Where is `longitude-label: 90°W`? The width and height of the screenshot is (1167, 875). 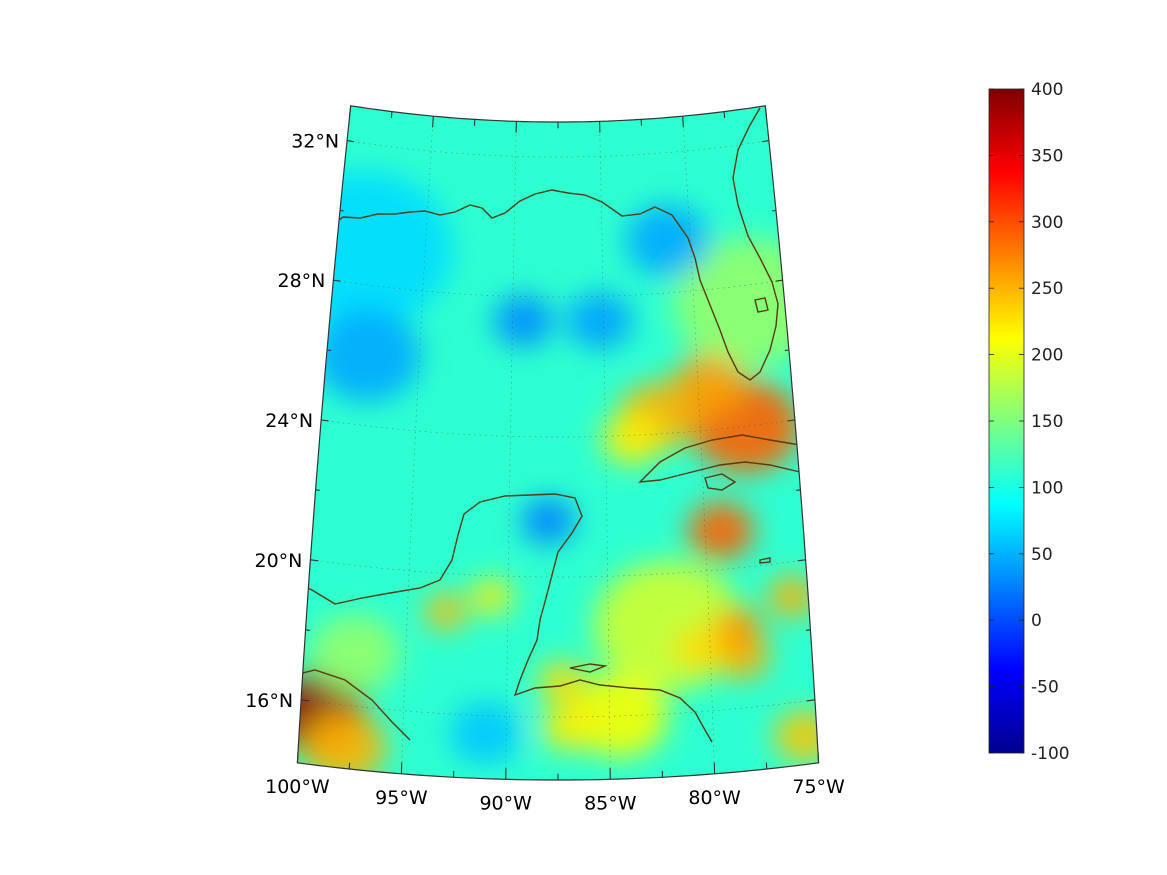 longitude-label: 90°W is located at coordinates (505, 803).